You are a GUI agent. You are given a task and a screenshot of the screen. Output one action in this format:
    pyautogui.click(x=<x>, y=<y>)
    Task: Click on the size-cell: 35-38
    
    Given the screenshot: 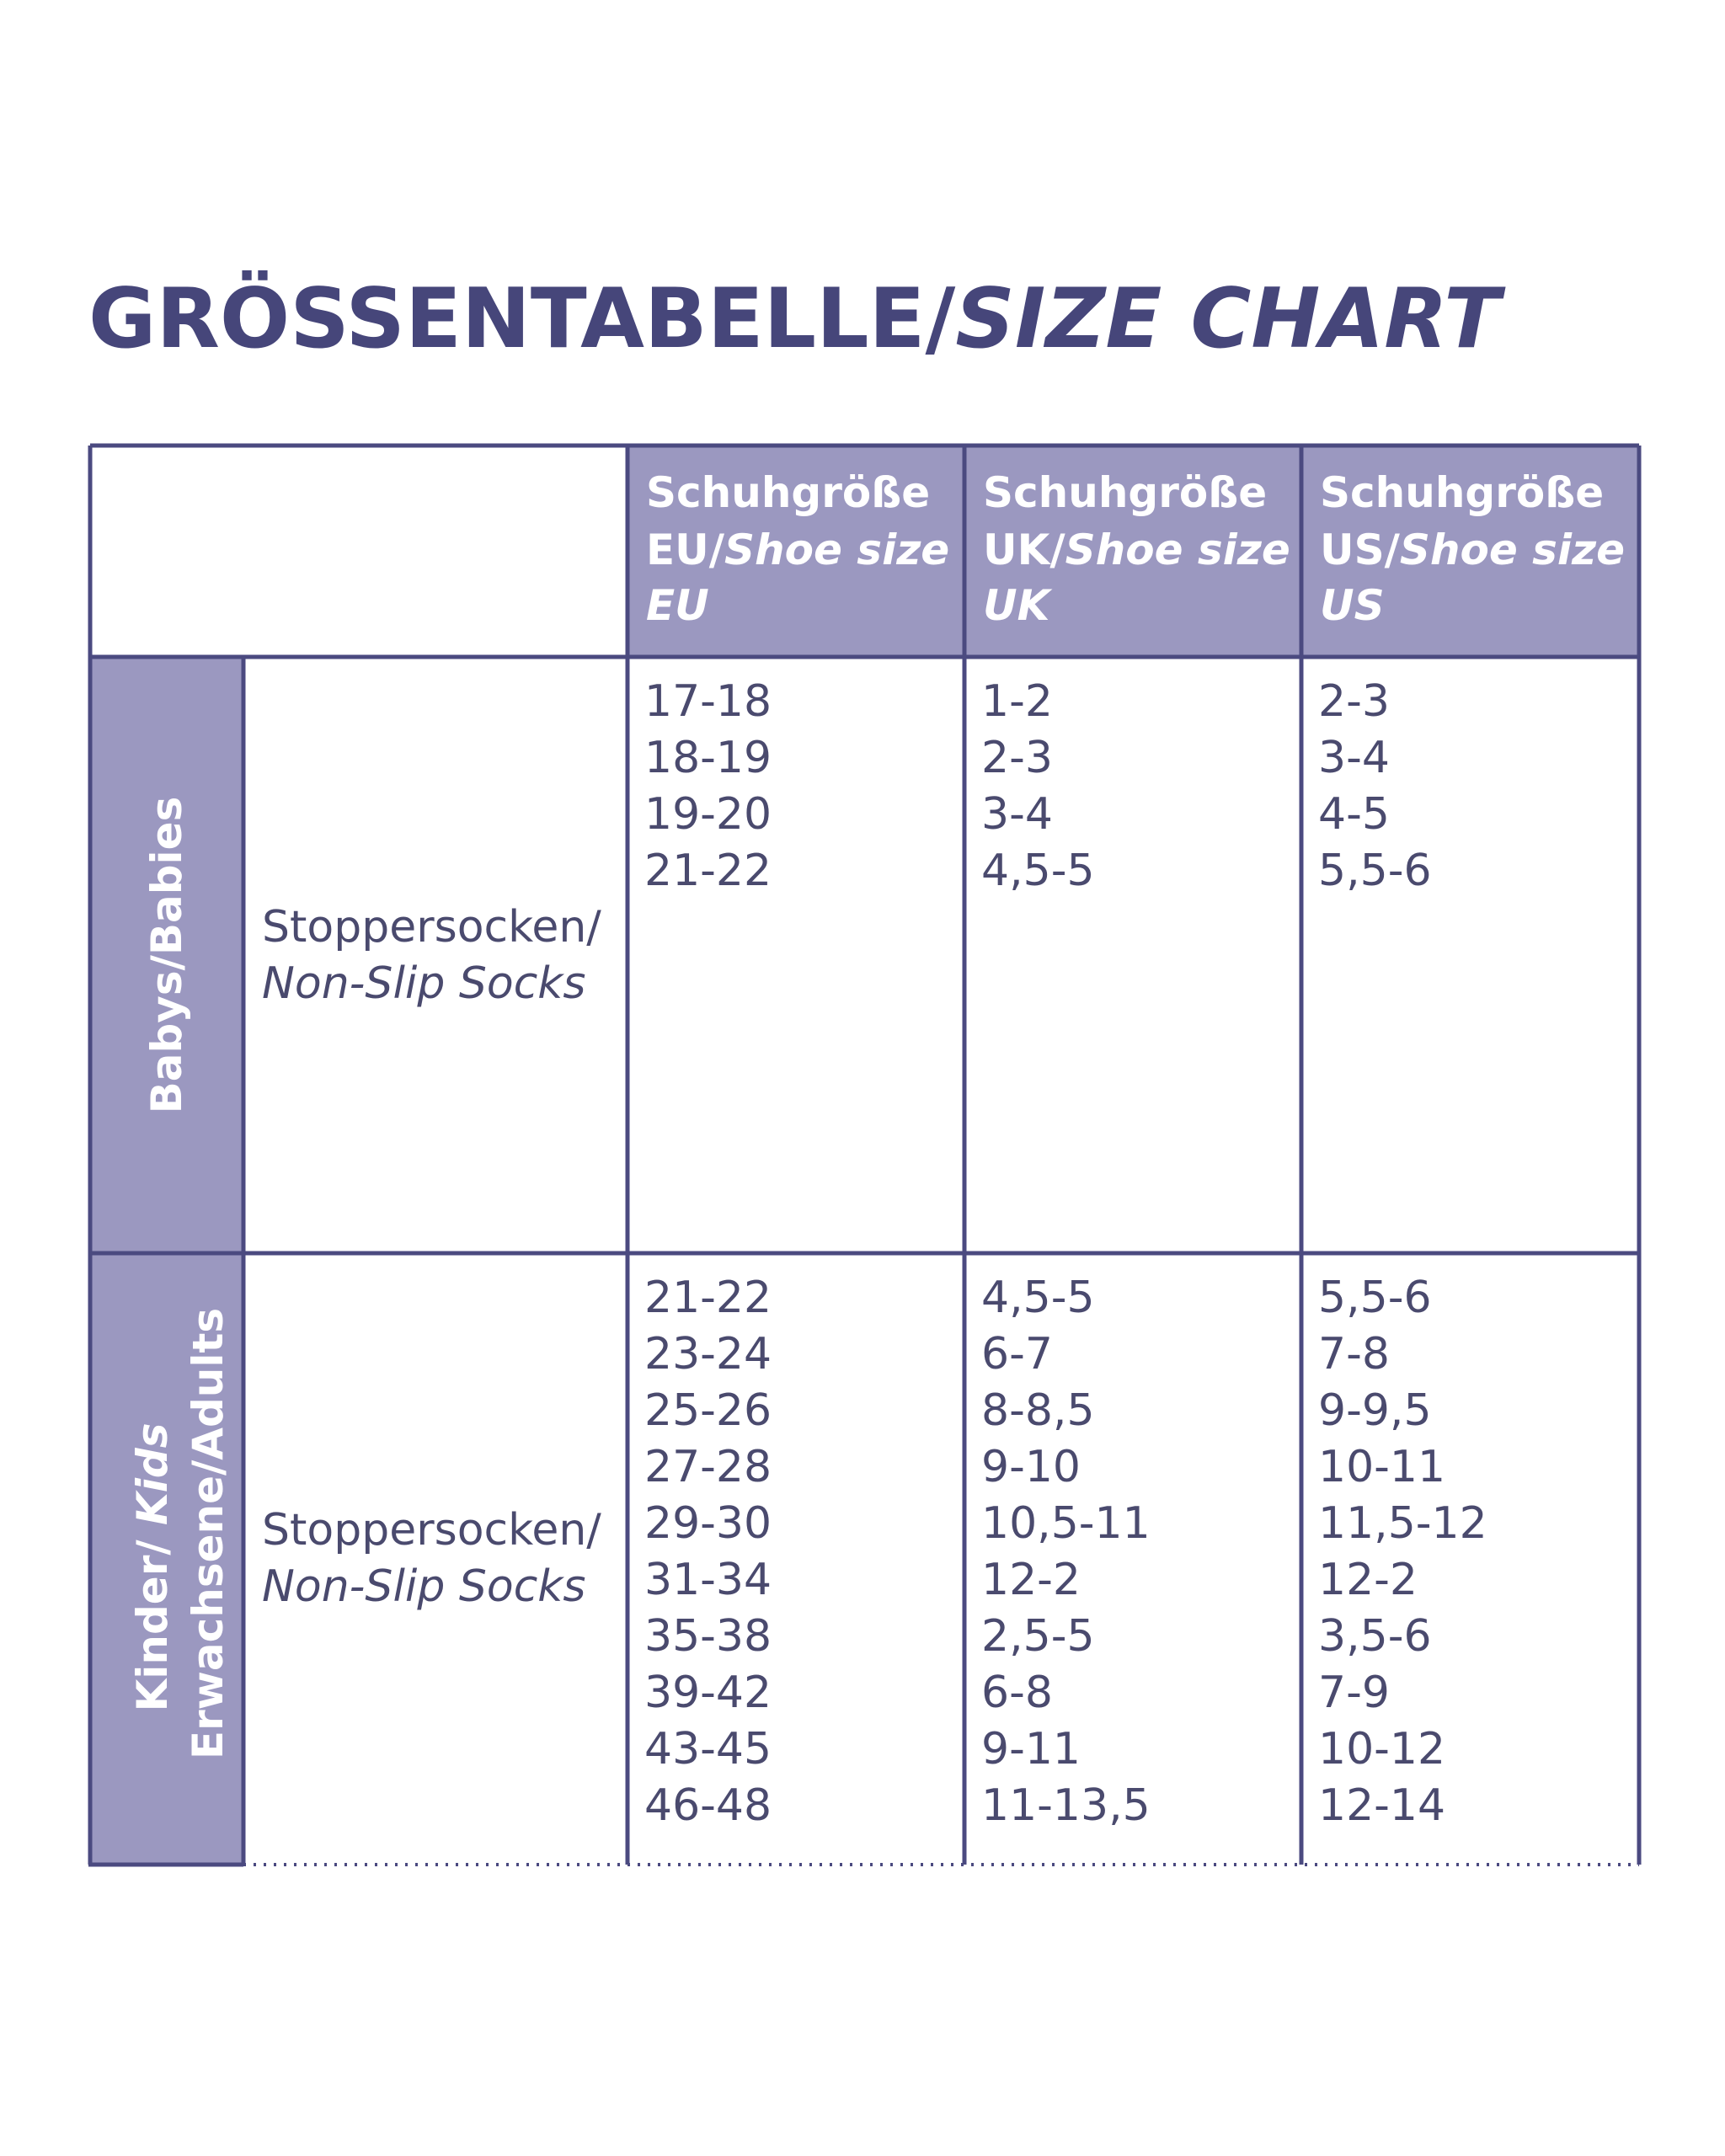 What is the action you would take?
    pyautogui.click(x=708, y=1636)
    